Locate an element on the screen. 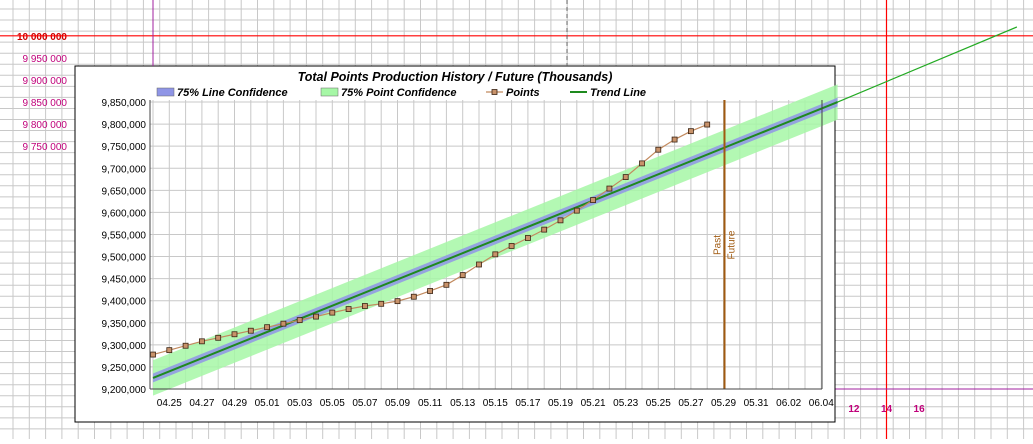 The image size is (1033, 444). y-tick-label: 9,550,000 is located at coordinates (124, 235).